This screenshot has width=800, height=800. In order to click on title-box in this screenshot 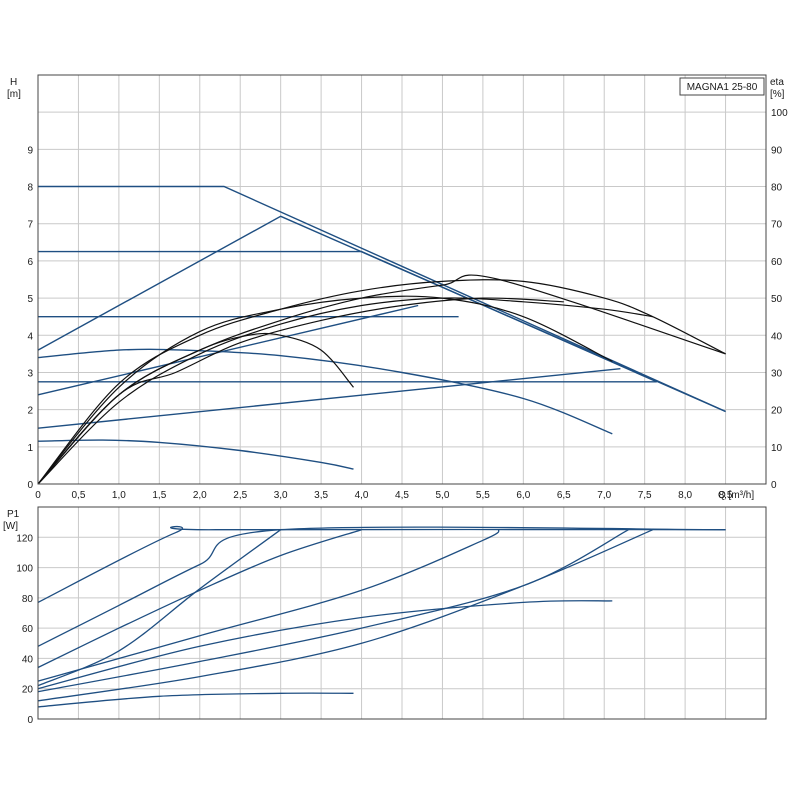, I will do `click(722, 86)`.